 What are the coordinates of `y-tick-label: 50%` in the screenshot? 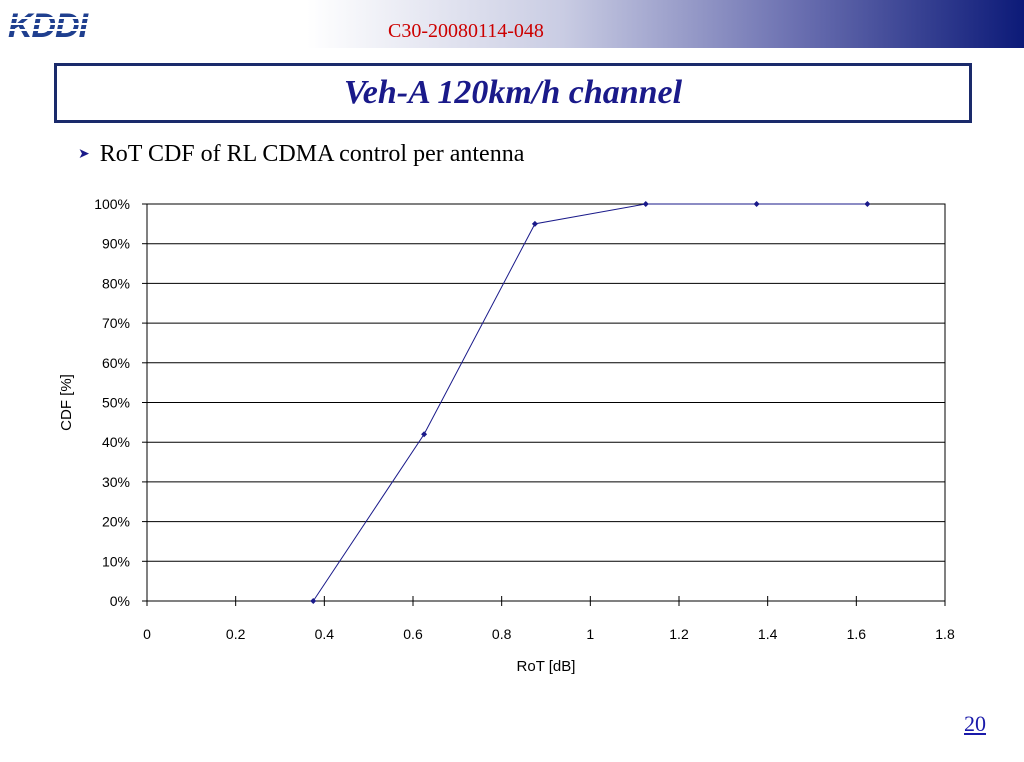 It's located at (116, 403).